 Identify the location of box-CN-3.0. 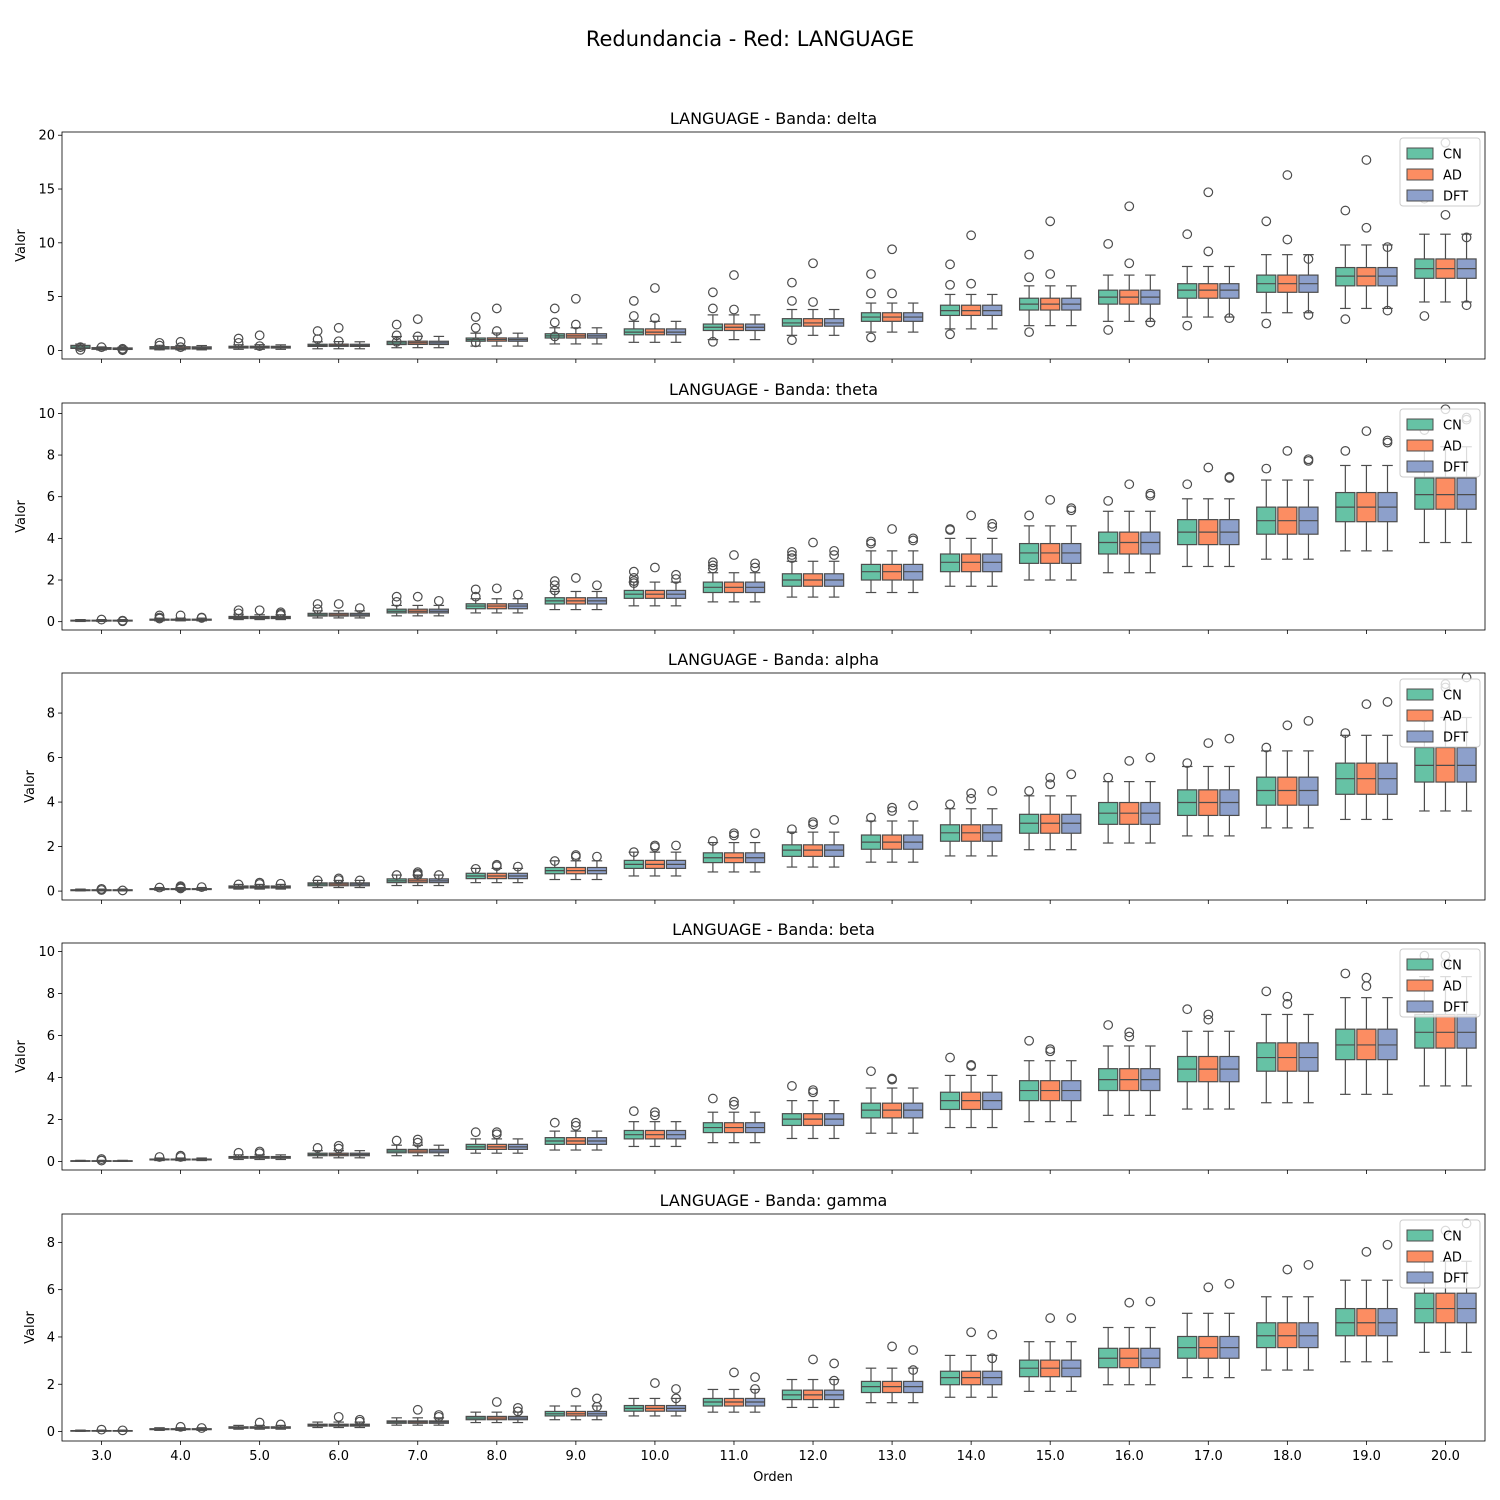
(80, 620).